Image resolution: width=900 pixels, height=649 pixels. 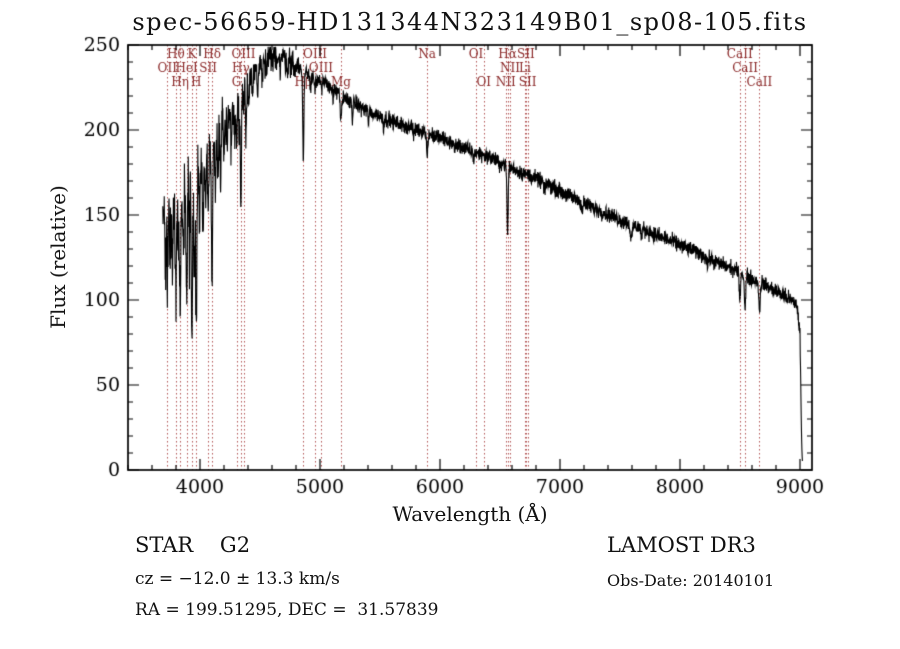 What do you see at coordinates (681, 545) in the screenshot?
I see `survey-label: LAMOST DR3` at bounding box center [681, 545].